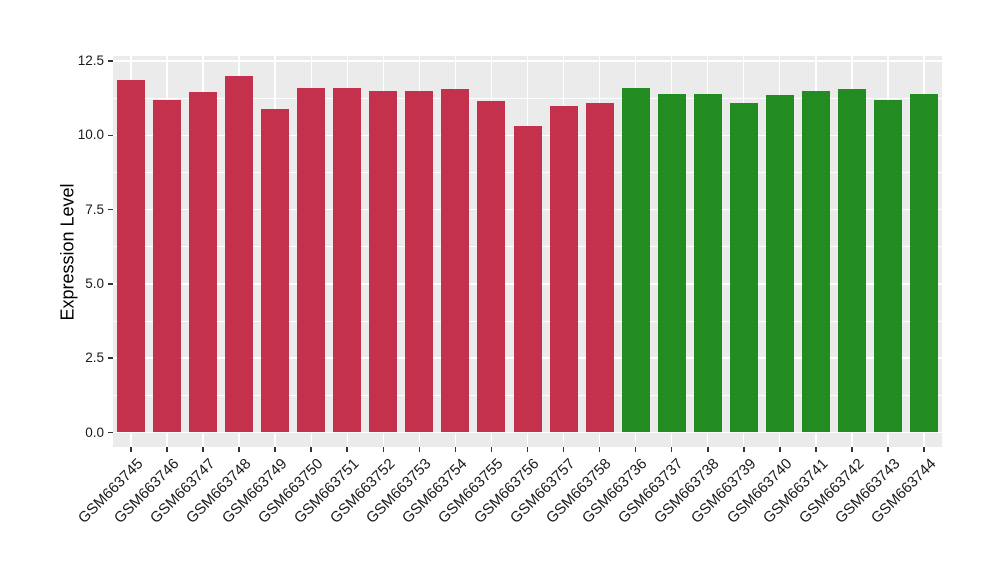 The width and height of the screenshot is (1000, 580). What do you see at coordinates (347, 260) in the screenshot?
I see `bar-GSM663751` at bounding box center [347, 260].